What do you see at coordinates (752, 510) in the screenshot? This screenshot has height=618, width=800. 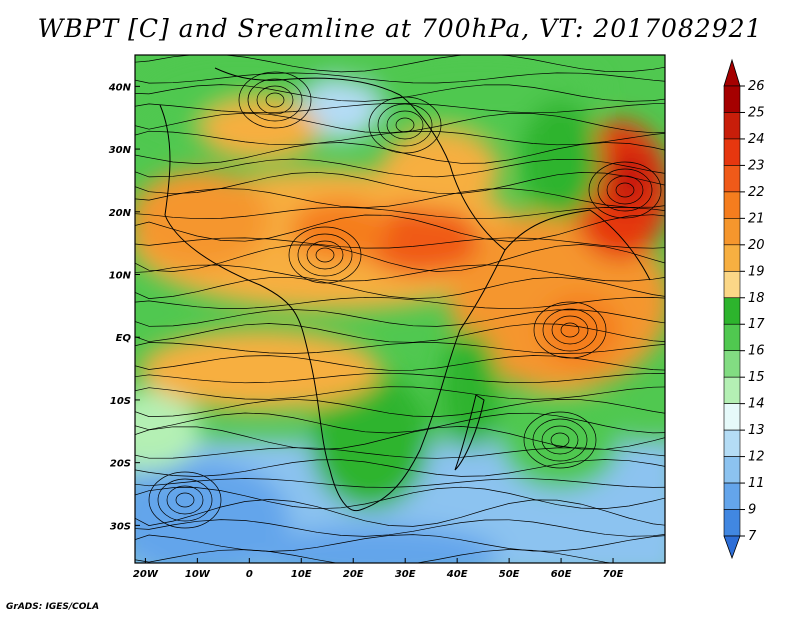 I see `colorbar-label: 9` at bounding box center [752, 510].